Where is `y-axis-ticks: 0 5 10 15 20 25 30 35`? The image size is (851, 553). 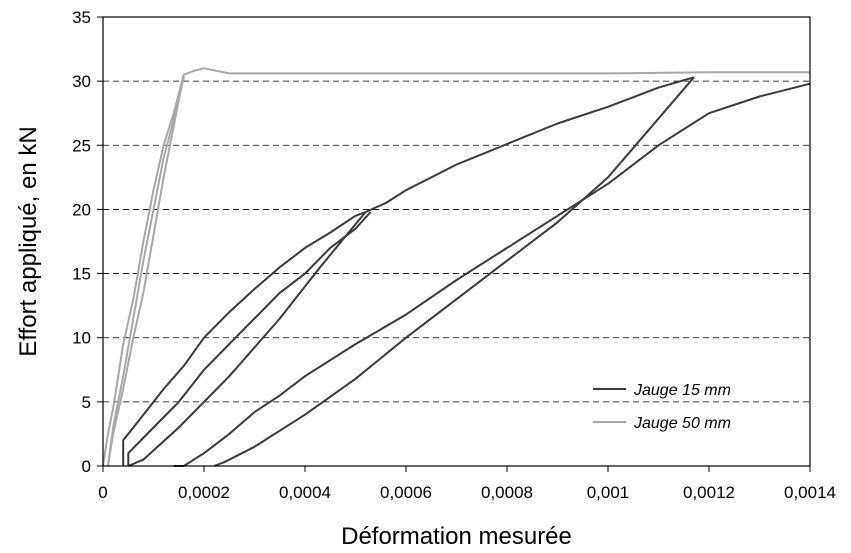
y-axis-ticks: 0 5 10 15 20 25 30 35 is located at coordinates (87, 242).